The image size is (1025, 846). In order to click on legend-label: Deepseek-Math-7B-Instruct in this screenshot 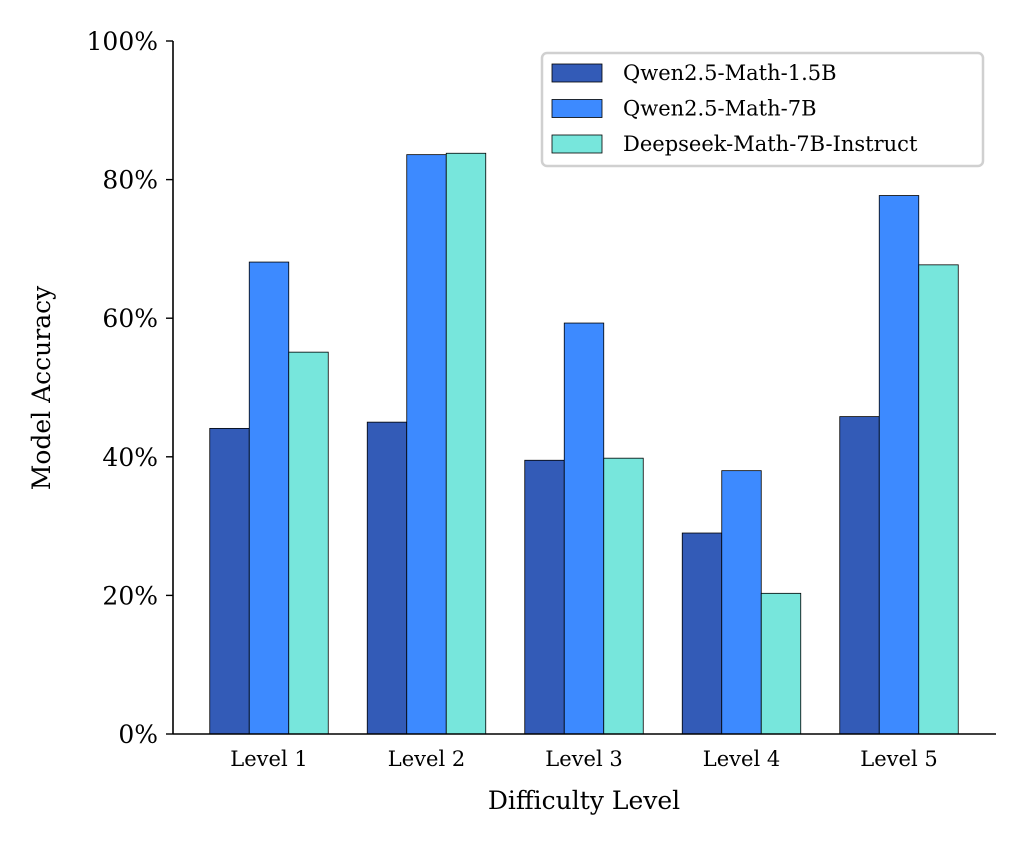, I will do `click(770, 144)`.